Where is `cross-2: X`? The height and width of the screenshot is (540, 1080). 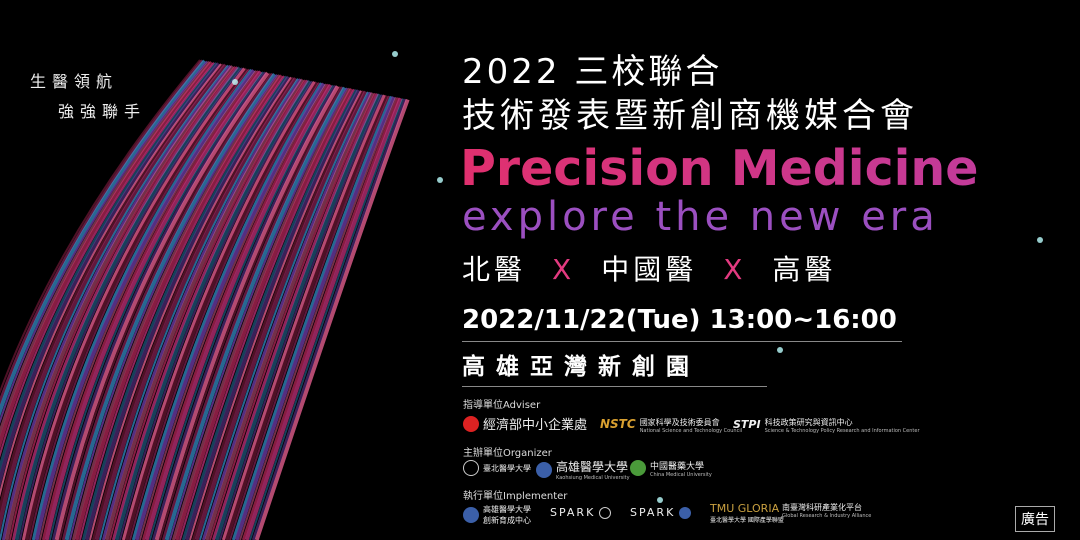
cross-2: X is located at coordinates (735, 269).